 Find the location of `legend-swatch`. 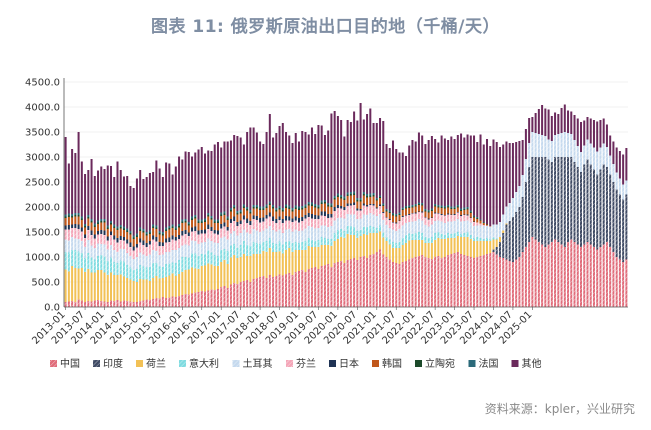

legend-swatch is located at coordinates (332, 363).